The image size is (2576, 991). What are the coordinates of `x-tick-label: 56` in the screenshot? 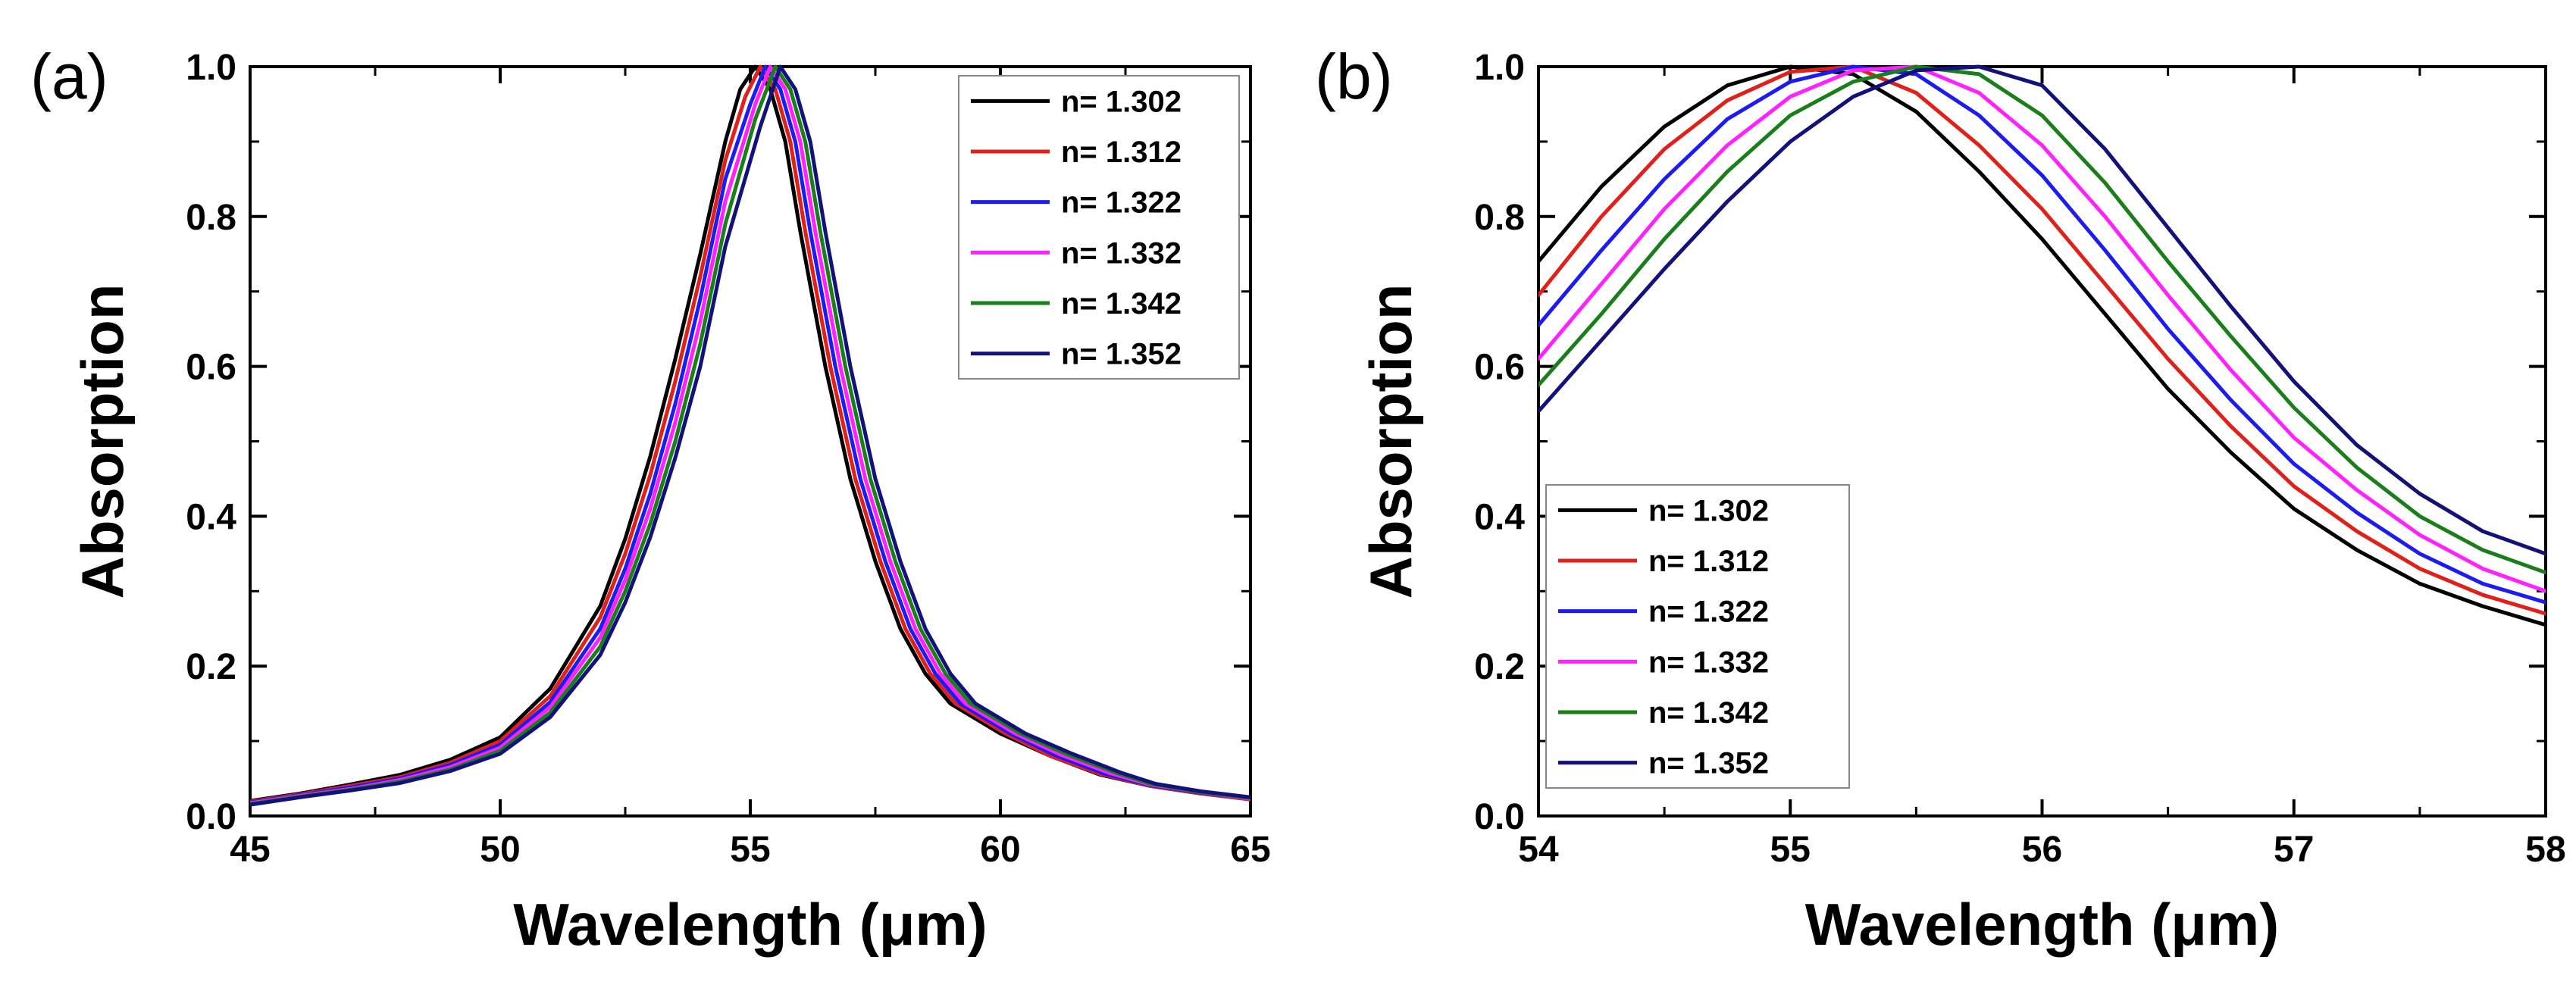 It's located at (2042, 850).